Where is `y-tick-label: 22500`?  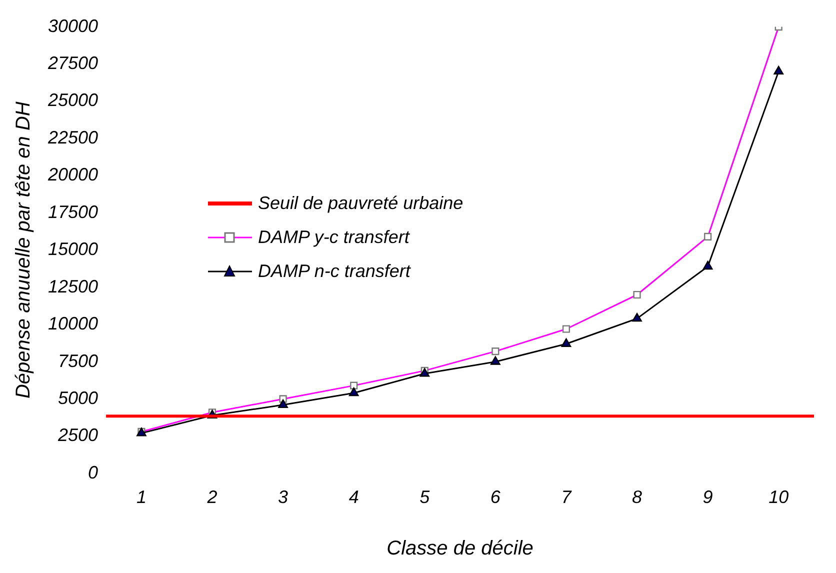
y-tick-label: 22500 is located at coordinates (72, 137).